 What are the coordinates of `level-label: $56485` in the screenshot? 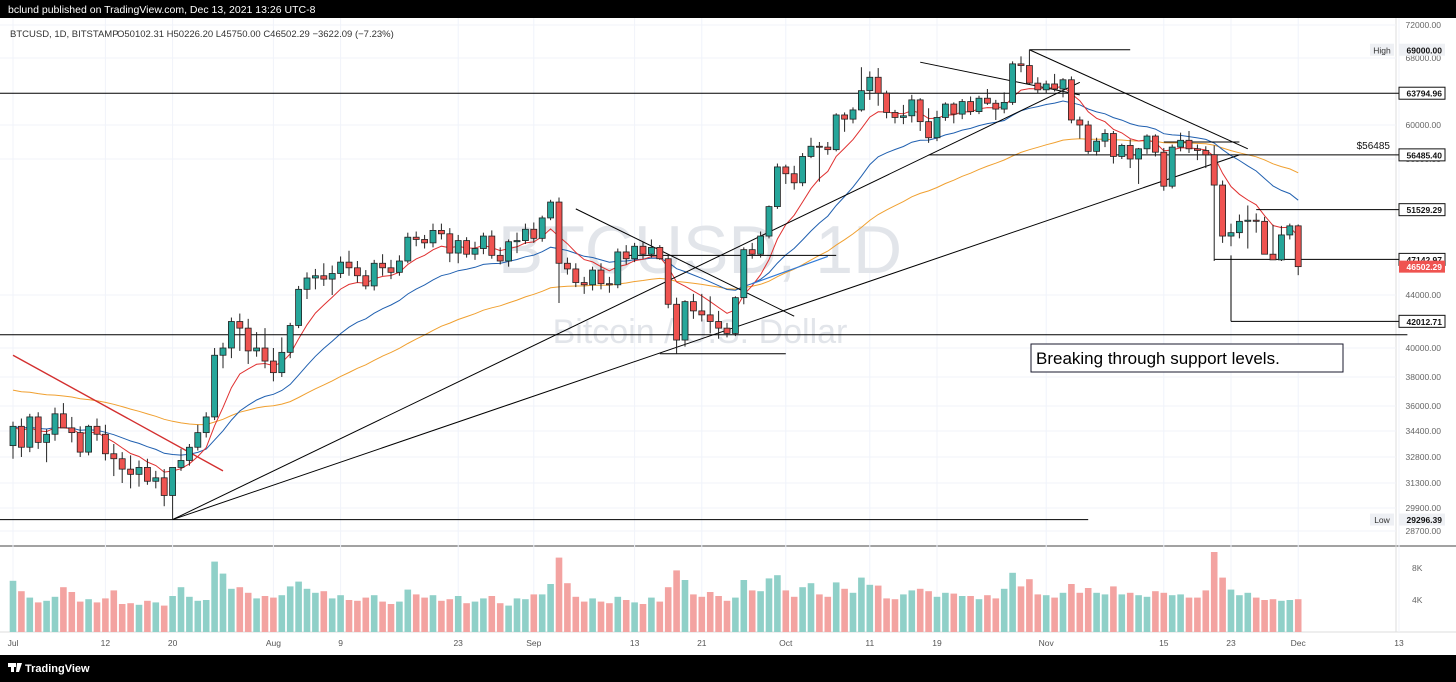 It's located at (1374, 146).